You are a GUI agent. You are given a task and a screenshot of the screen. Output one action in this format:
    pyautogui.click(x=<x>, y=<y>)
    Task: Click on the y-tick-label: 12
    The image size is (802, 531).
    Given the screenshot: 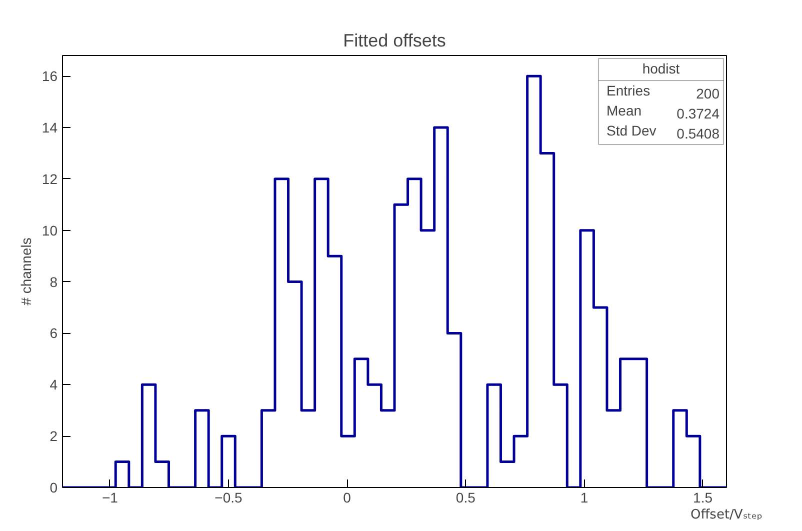 What is the action you would take?
    pyautogui.click(x=50, y=178)
    